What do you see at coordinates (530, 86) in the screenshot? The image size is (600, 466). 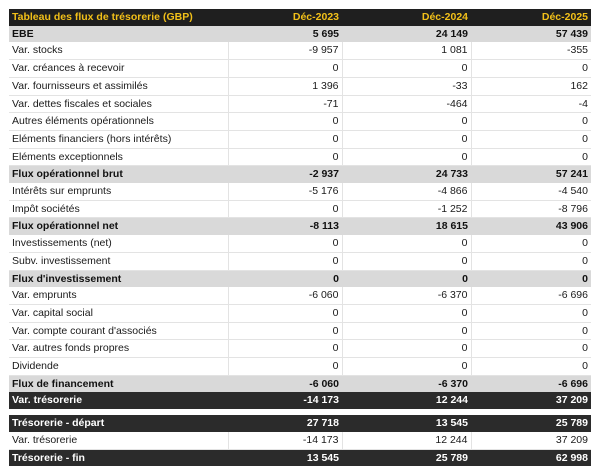 I see `row-value: 162` at bounding box center [530, 86].